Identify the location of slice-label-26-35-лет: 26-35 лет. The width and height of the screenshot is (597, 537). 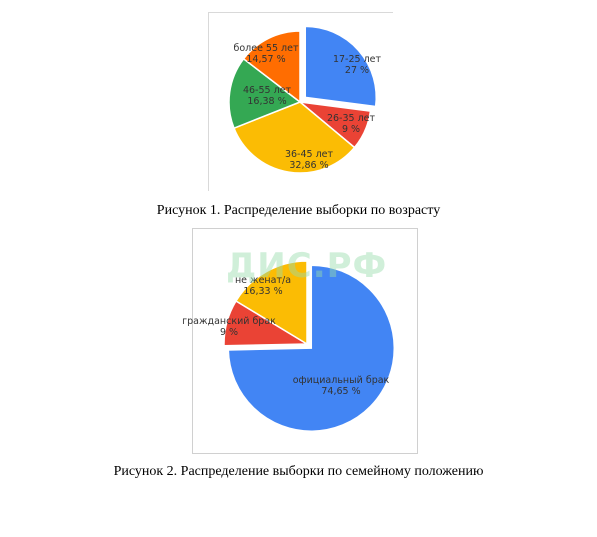
(351, 118).